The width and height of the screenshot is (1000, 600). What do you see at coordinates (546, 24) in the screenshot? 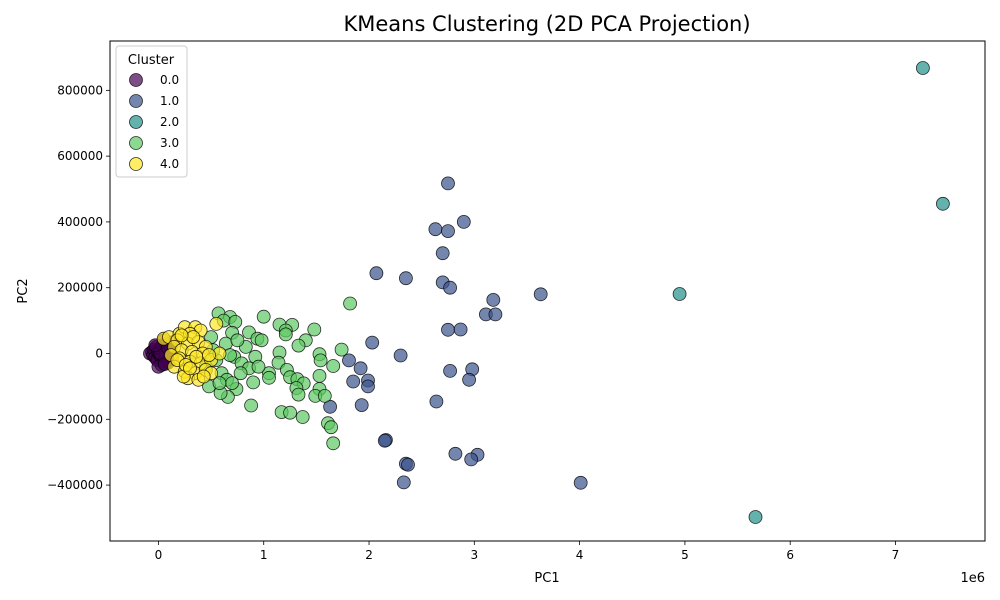
I see `chart-title: KMeans Clustering (2D PCA Projection)` at bounding box center [546, 24].